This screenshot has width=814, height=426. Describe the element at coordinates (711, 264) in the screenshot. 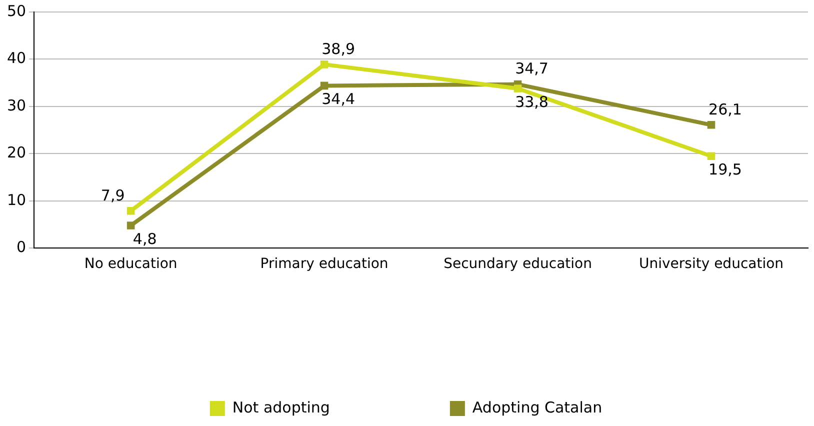

I see `x-tick-label: University education` at that location.